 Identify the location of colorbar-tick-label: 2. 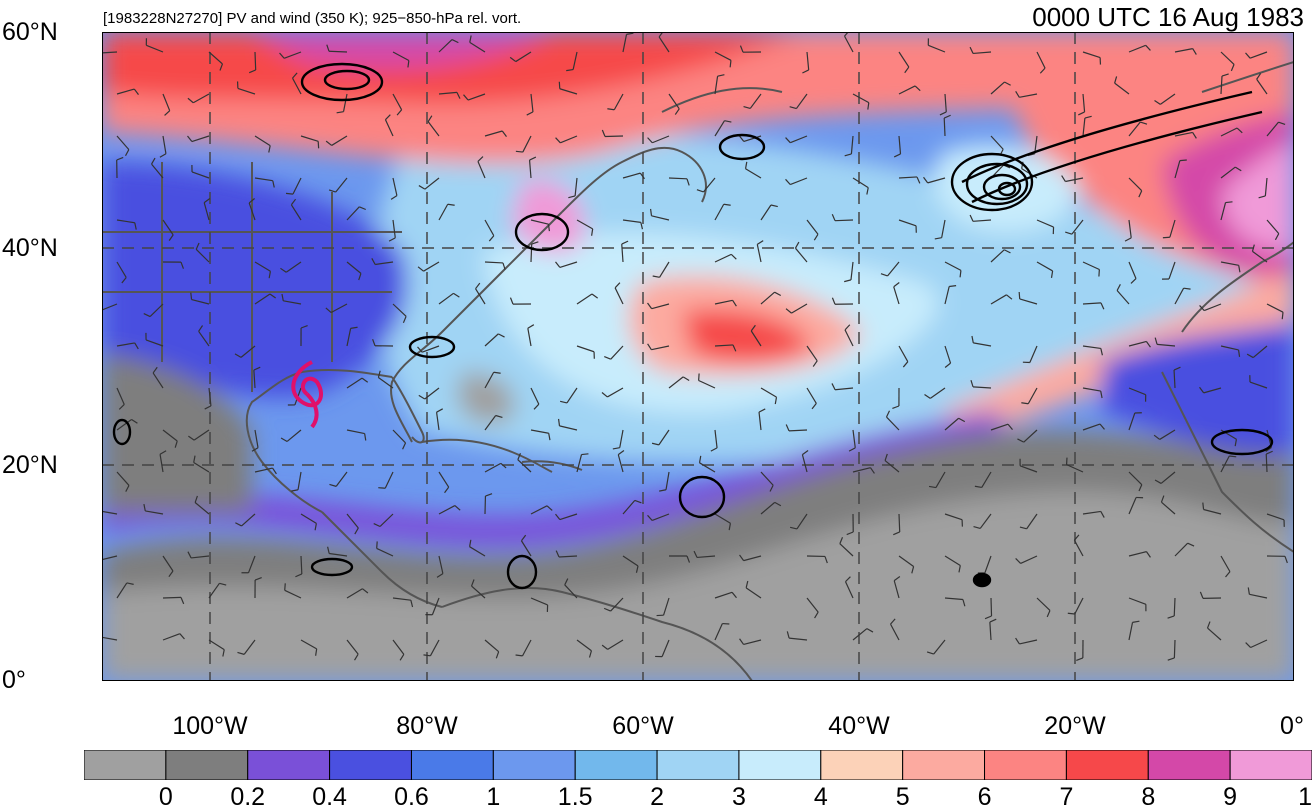
(657, 797).